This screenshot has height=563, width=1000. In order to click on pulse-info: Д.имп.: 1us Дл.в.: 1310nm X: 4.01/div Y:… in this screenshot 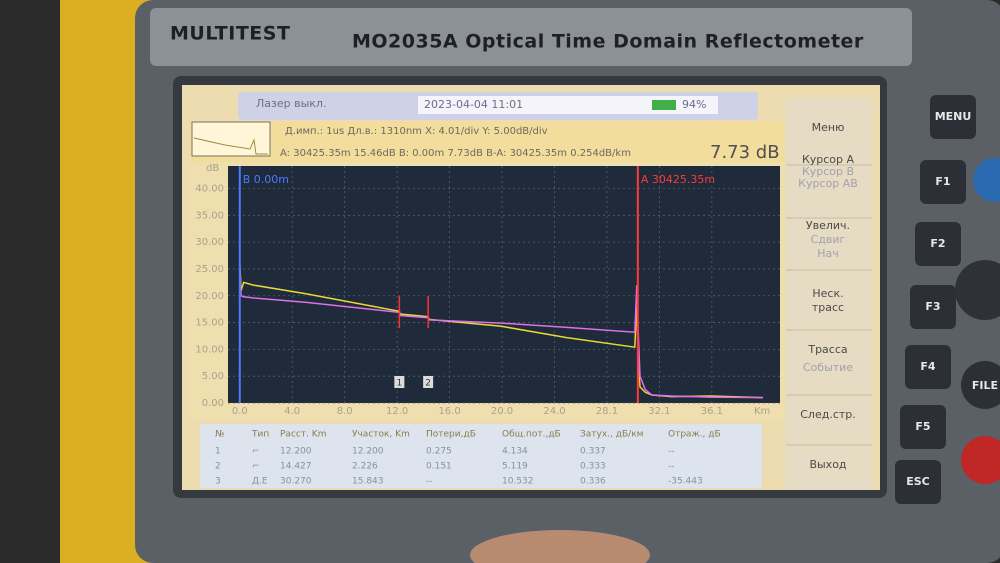, I will do `click(416, 131)`.